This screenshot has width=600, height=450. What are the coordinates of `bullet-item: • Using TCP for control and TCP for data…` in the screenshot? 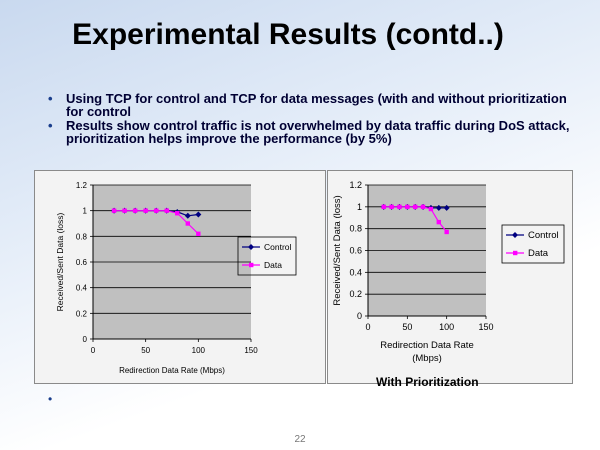 It's located at (316, 105).